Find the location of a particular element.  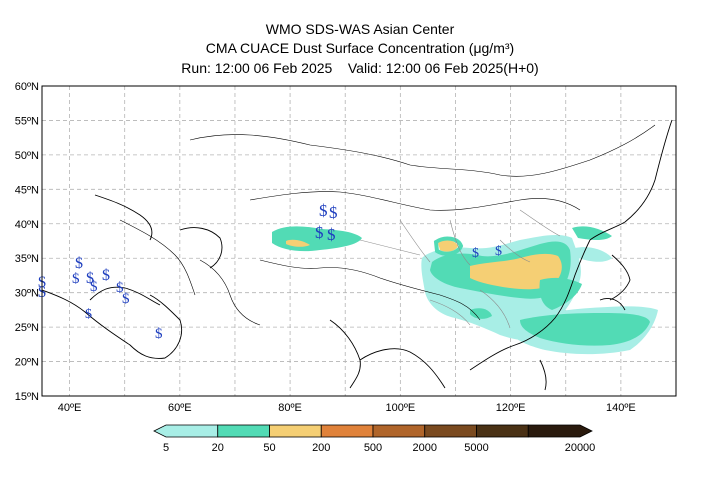

latitude-labels: 15ºN 20ºN 25ºN 30ºN 35ºN 40ºN 45ºN 50ºN 55ºN 60ºN is located at coordinates (27, 242).